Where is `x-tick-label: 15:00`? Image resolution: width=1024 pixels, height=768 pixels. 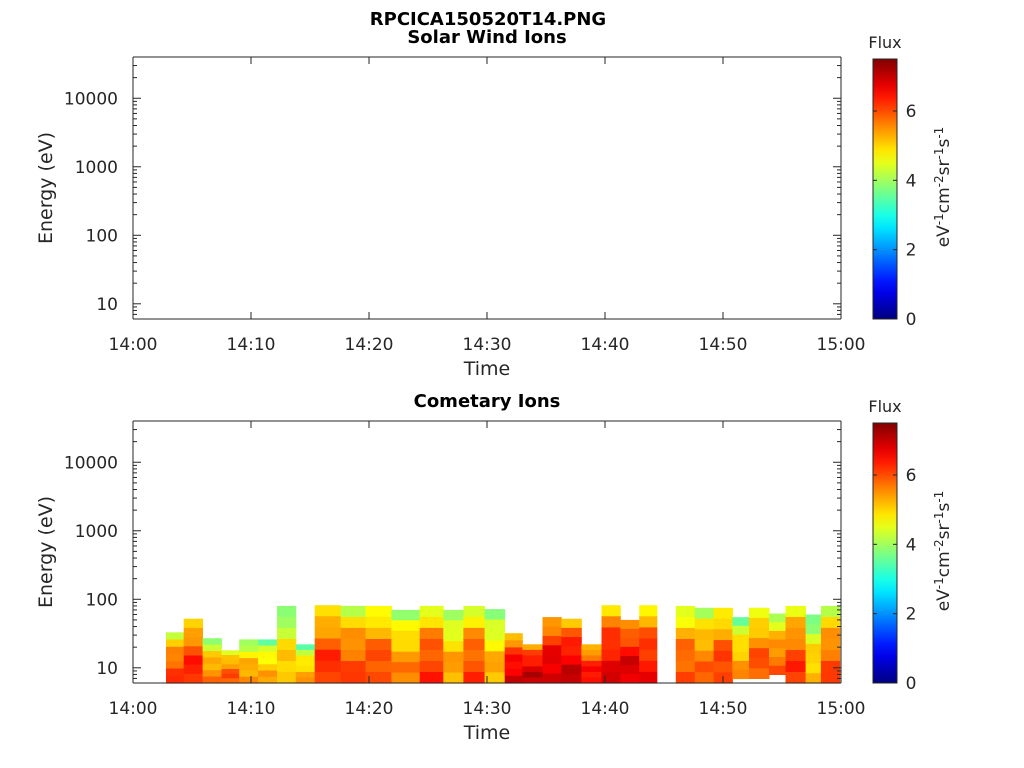 x-tick-label: 15:00 is located at coordinates (841, 345).